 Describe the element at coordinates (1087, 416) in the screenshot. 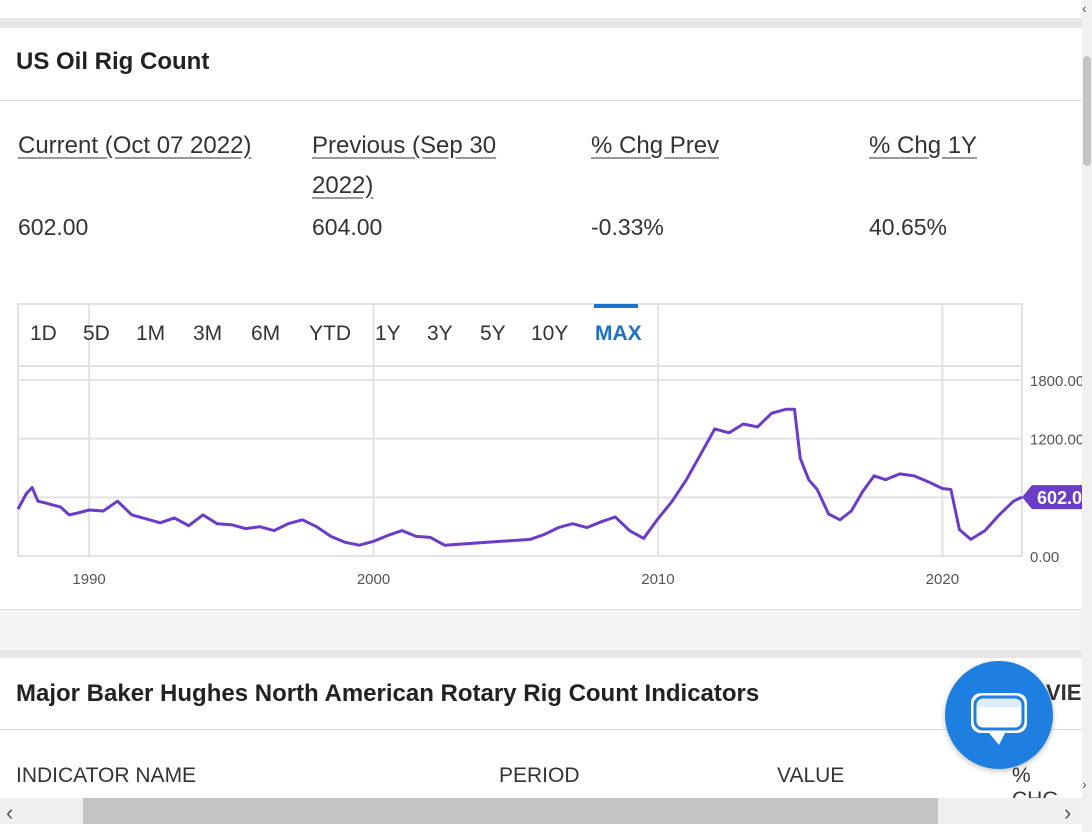

I see `vertical-scrollbar` at that location.